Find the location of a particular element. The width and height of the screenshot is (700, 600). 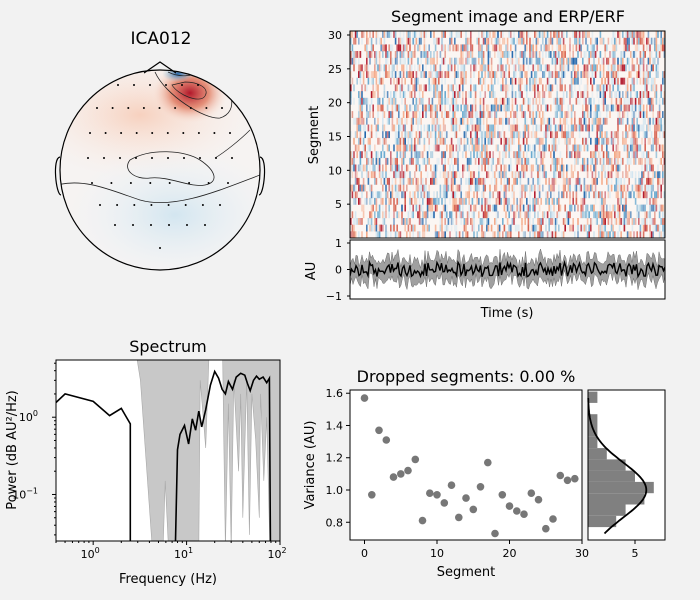

image-ytick-label: 5 is located at coordinates (338, 204).